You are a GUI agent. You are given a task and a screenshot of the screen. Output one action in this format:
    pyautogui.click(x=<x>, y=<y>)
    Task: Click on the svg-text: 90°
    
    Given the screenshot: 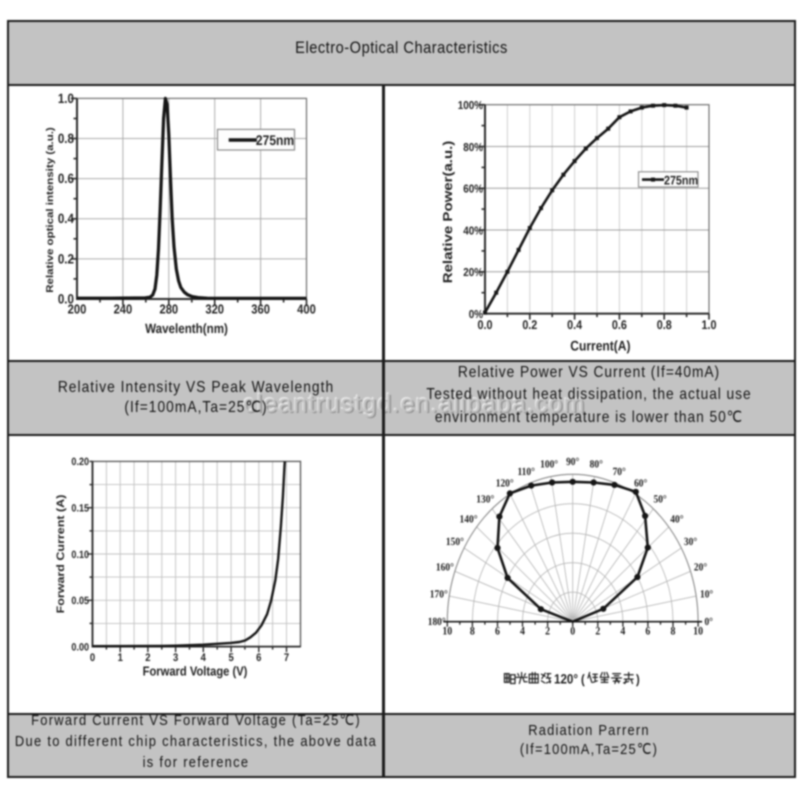 What is the action you would take?
    pyautogui.click(x=572, y=462)
    